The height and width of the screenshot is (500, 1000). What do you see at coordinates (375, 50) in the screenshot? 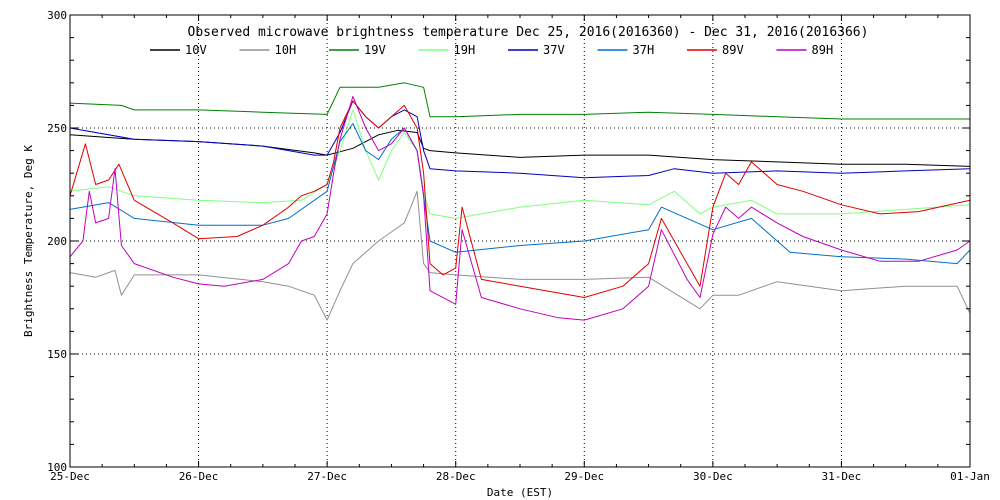
I see `legend-label-19v: 19V` at bounding box center [375, 50].